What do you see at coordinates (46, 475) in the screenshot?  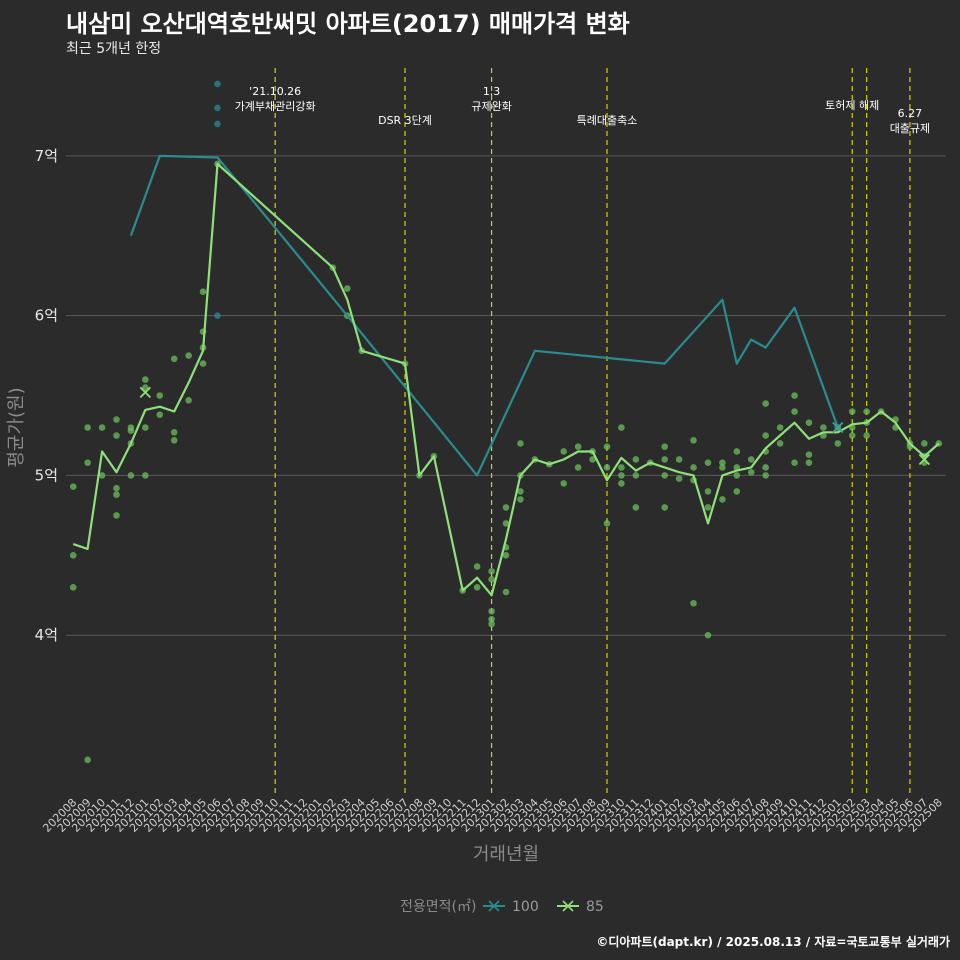 I see `y-tick-label: 5억` at bounding box center [46, 475].